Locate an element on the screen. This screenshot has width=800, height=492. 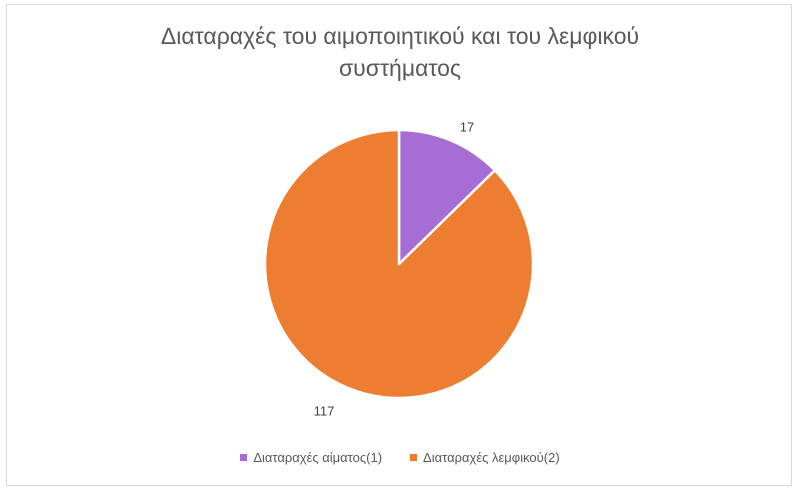
data-label-blood: 17 is located at coordinates (467, 126).